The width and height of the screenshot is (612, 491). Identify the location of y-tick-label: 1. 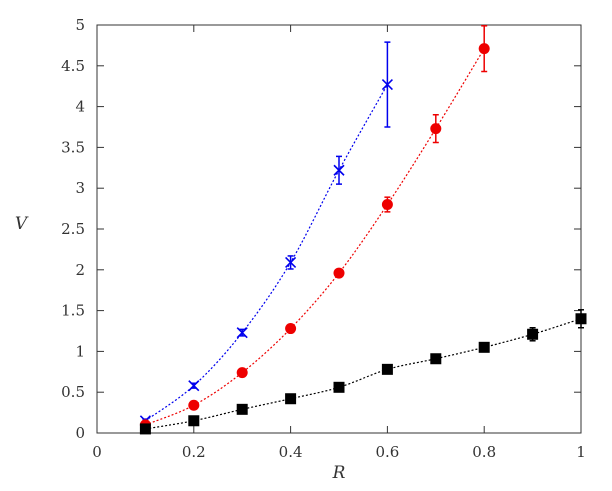
(80, 351).